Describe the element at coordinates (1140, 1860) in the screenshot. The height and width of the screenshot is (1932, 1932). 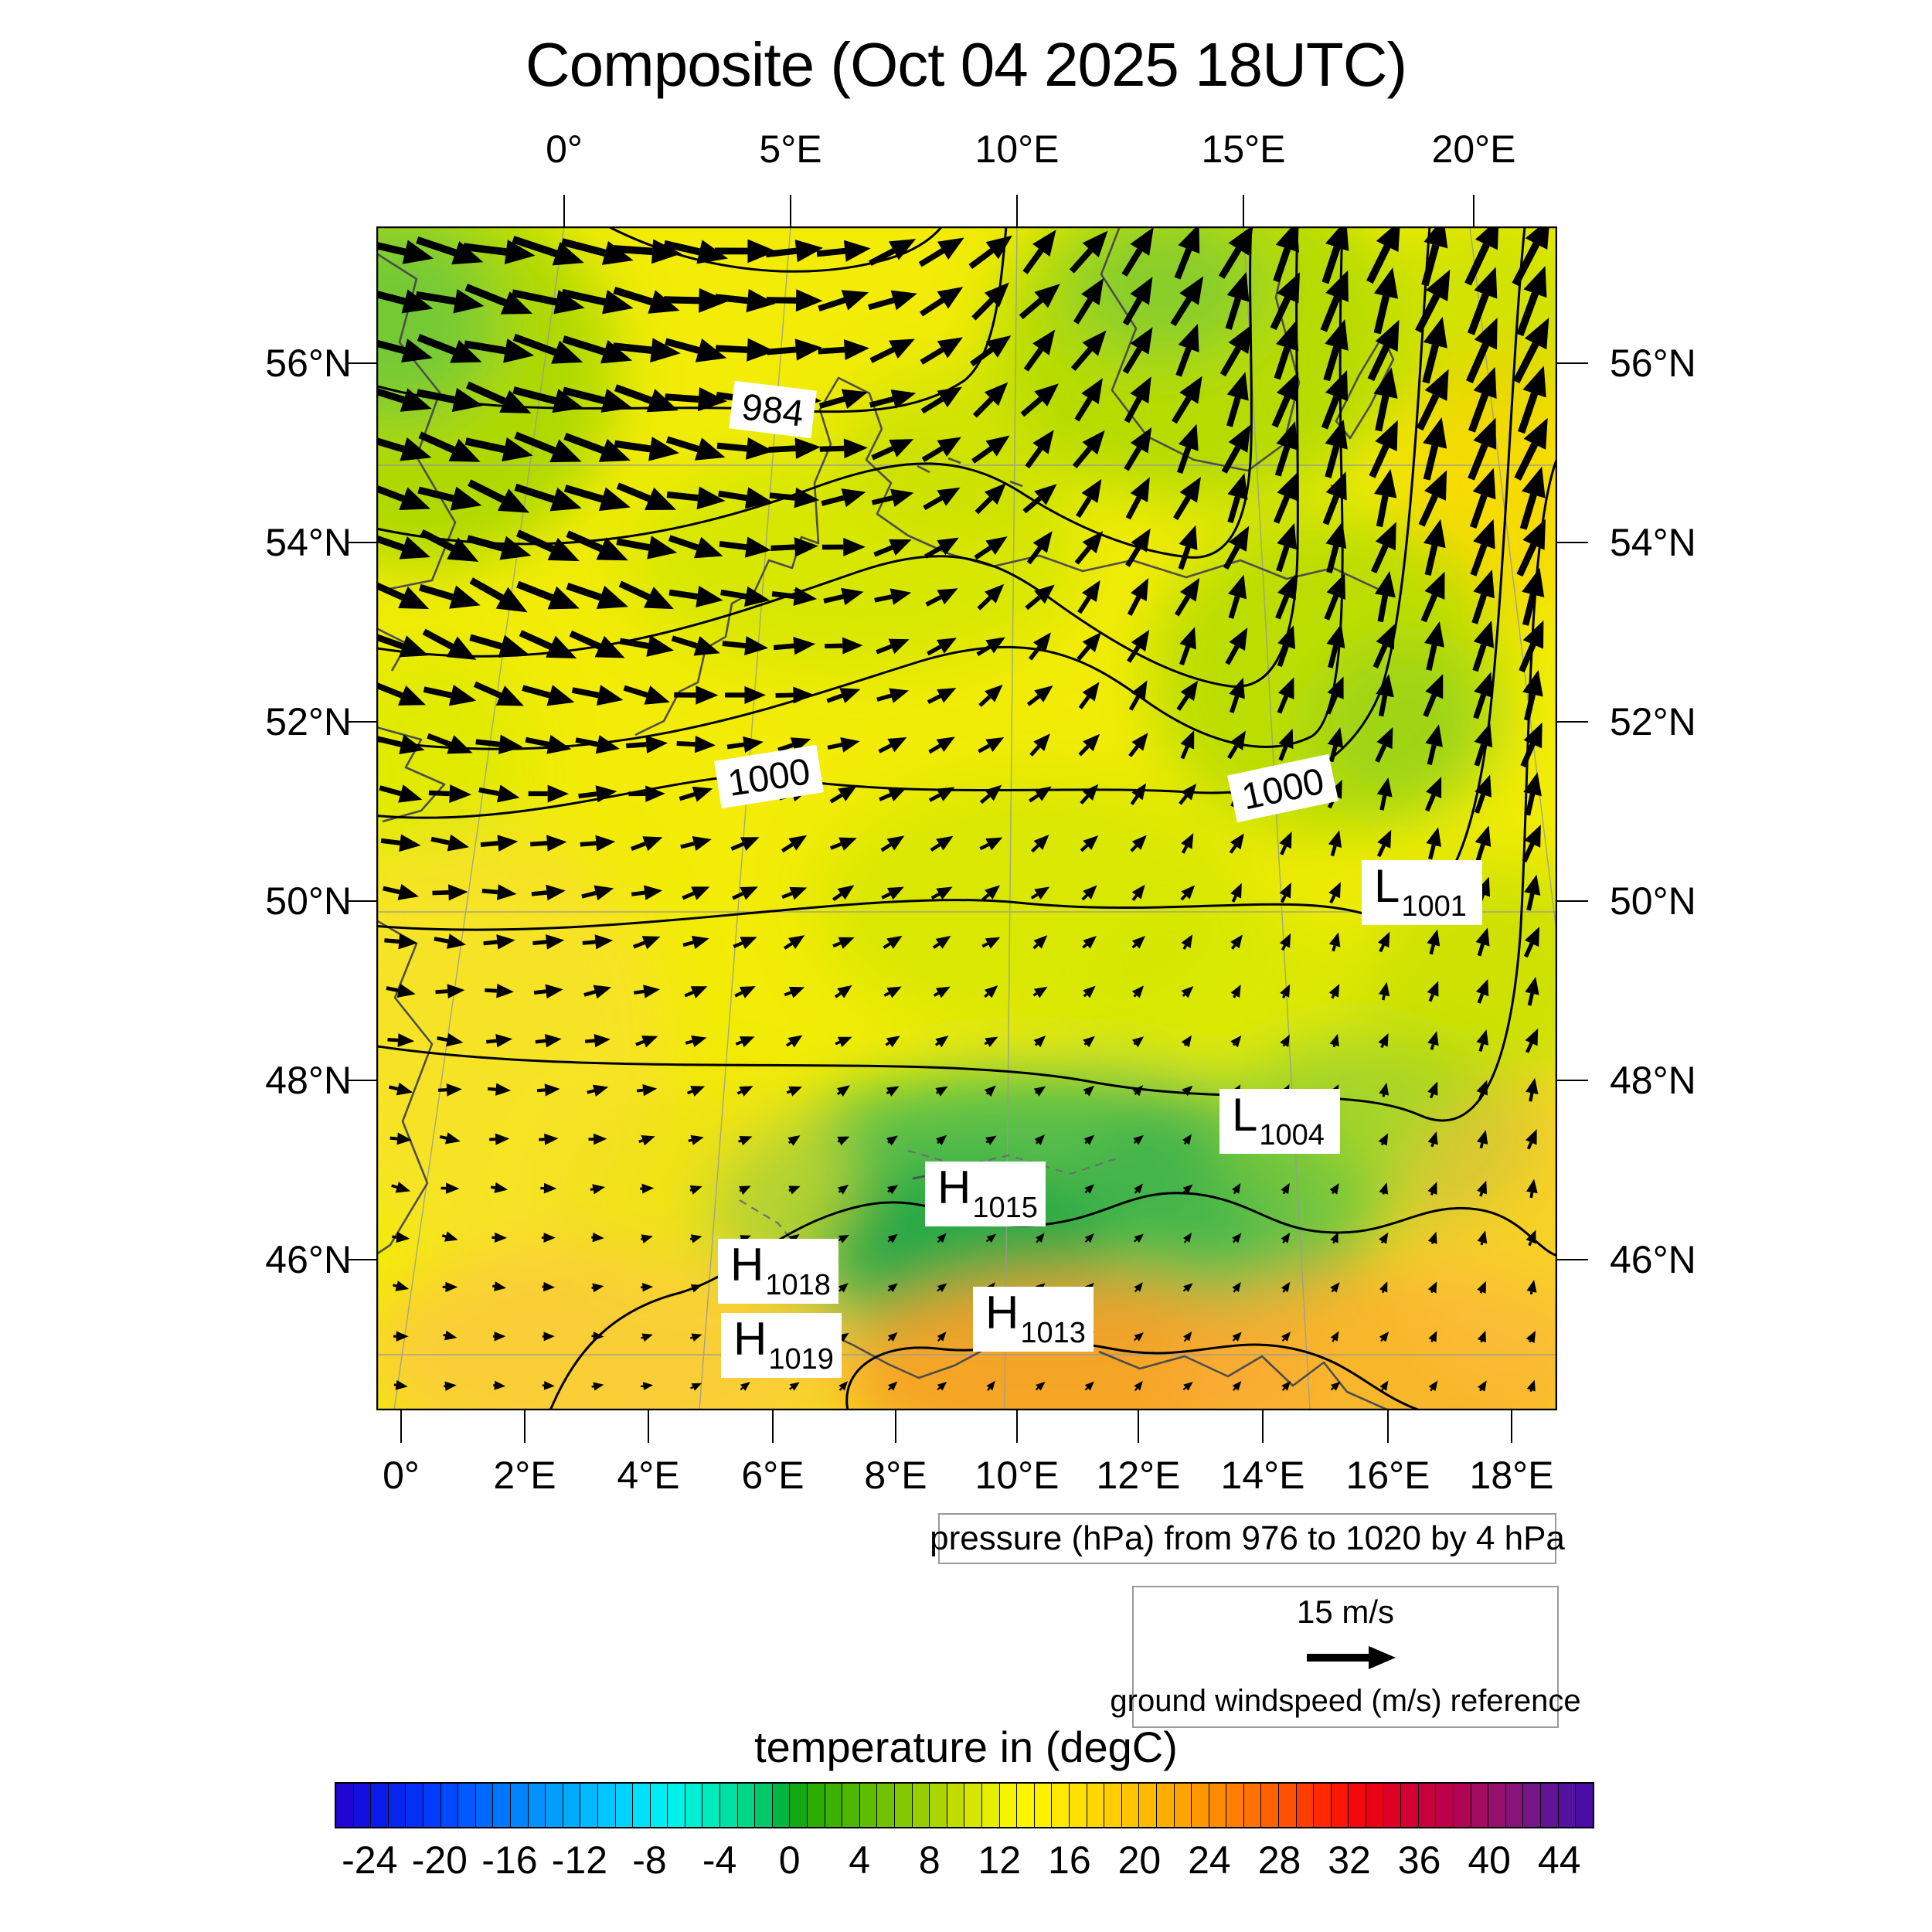
I see `colorbar-tick-label: 20` at that location.